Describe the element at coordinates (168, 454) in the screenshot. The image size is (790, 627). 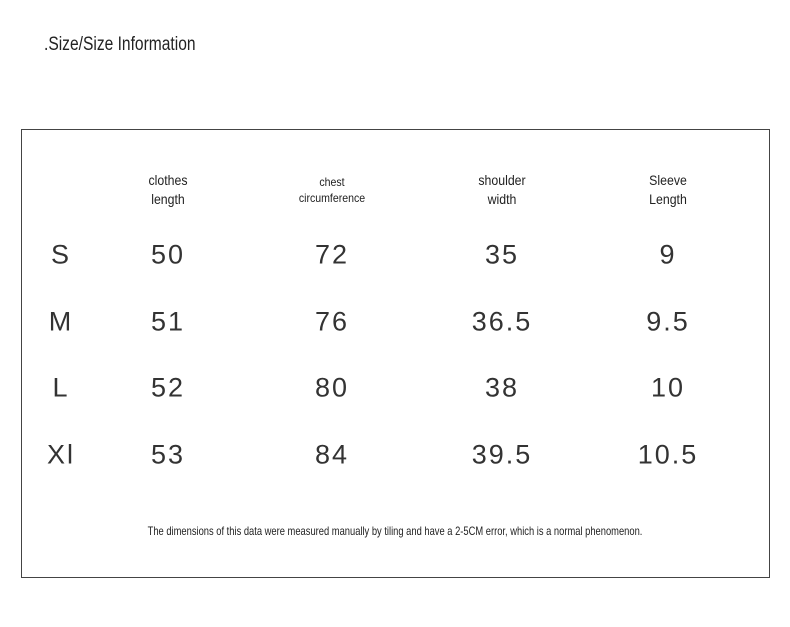
I see `table-cell: 53` at that location.